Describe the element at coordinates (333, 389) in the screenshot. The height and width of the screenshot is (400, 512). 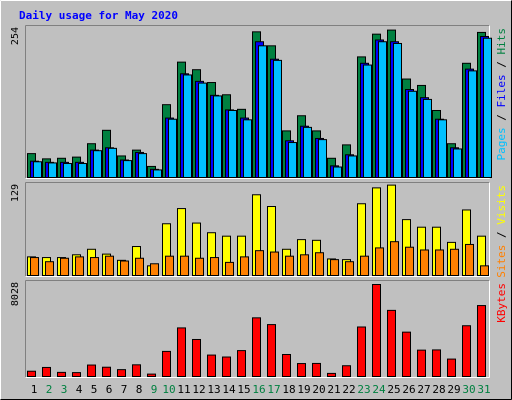
I see `day-label-21: 21` at that location.